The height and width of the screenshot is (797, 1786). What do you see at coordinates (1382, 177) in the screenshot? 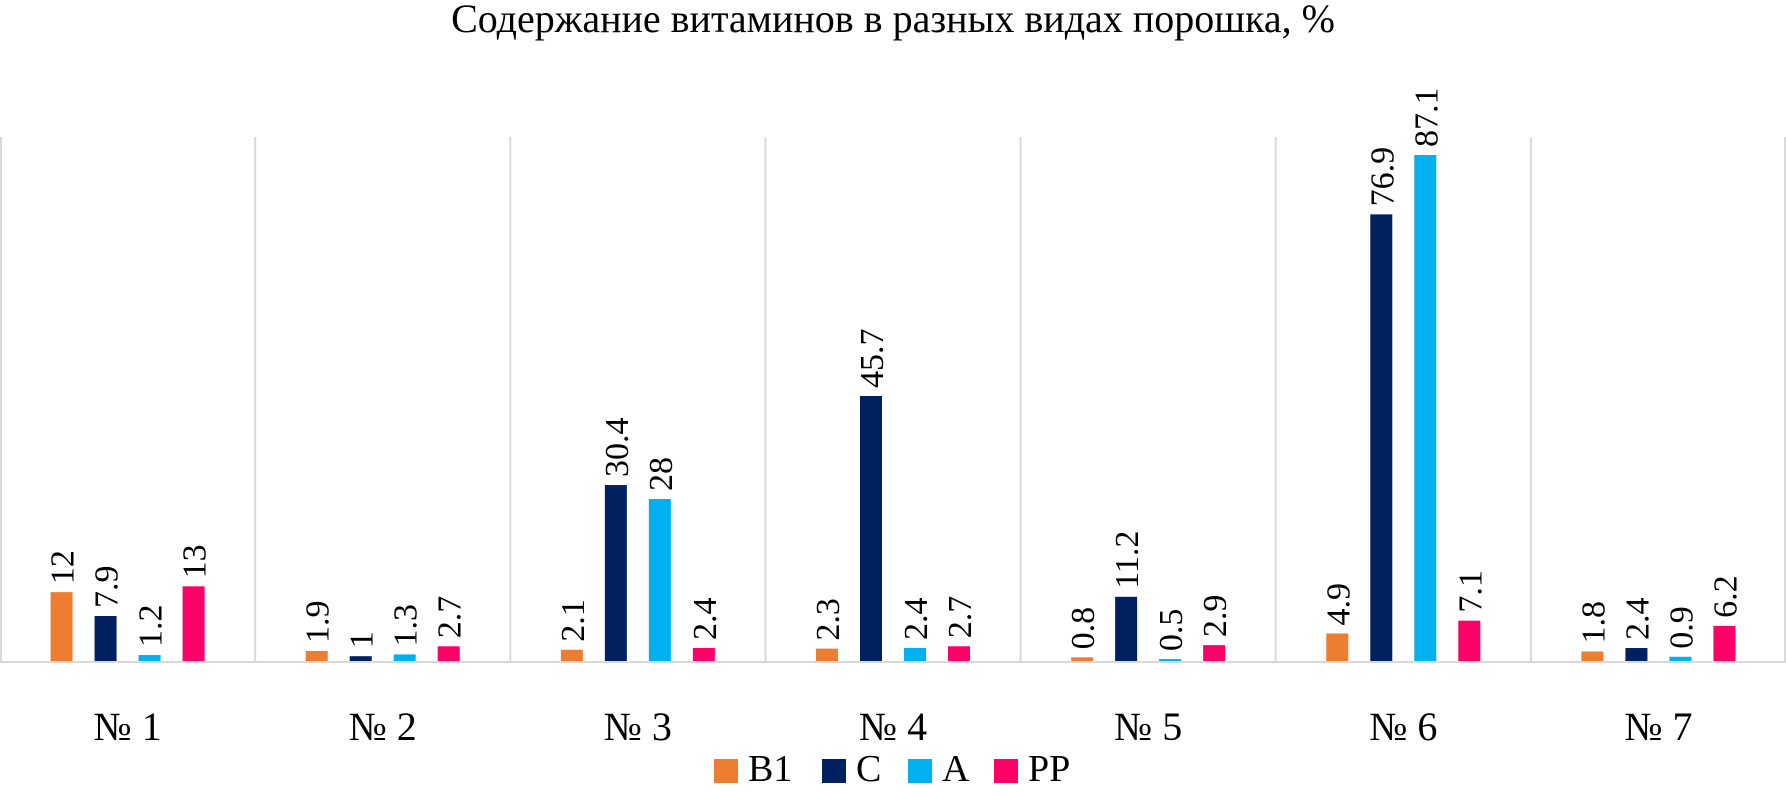
I see `data-label: 76.9` at bounding box center [1382, 177].